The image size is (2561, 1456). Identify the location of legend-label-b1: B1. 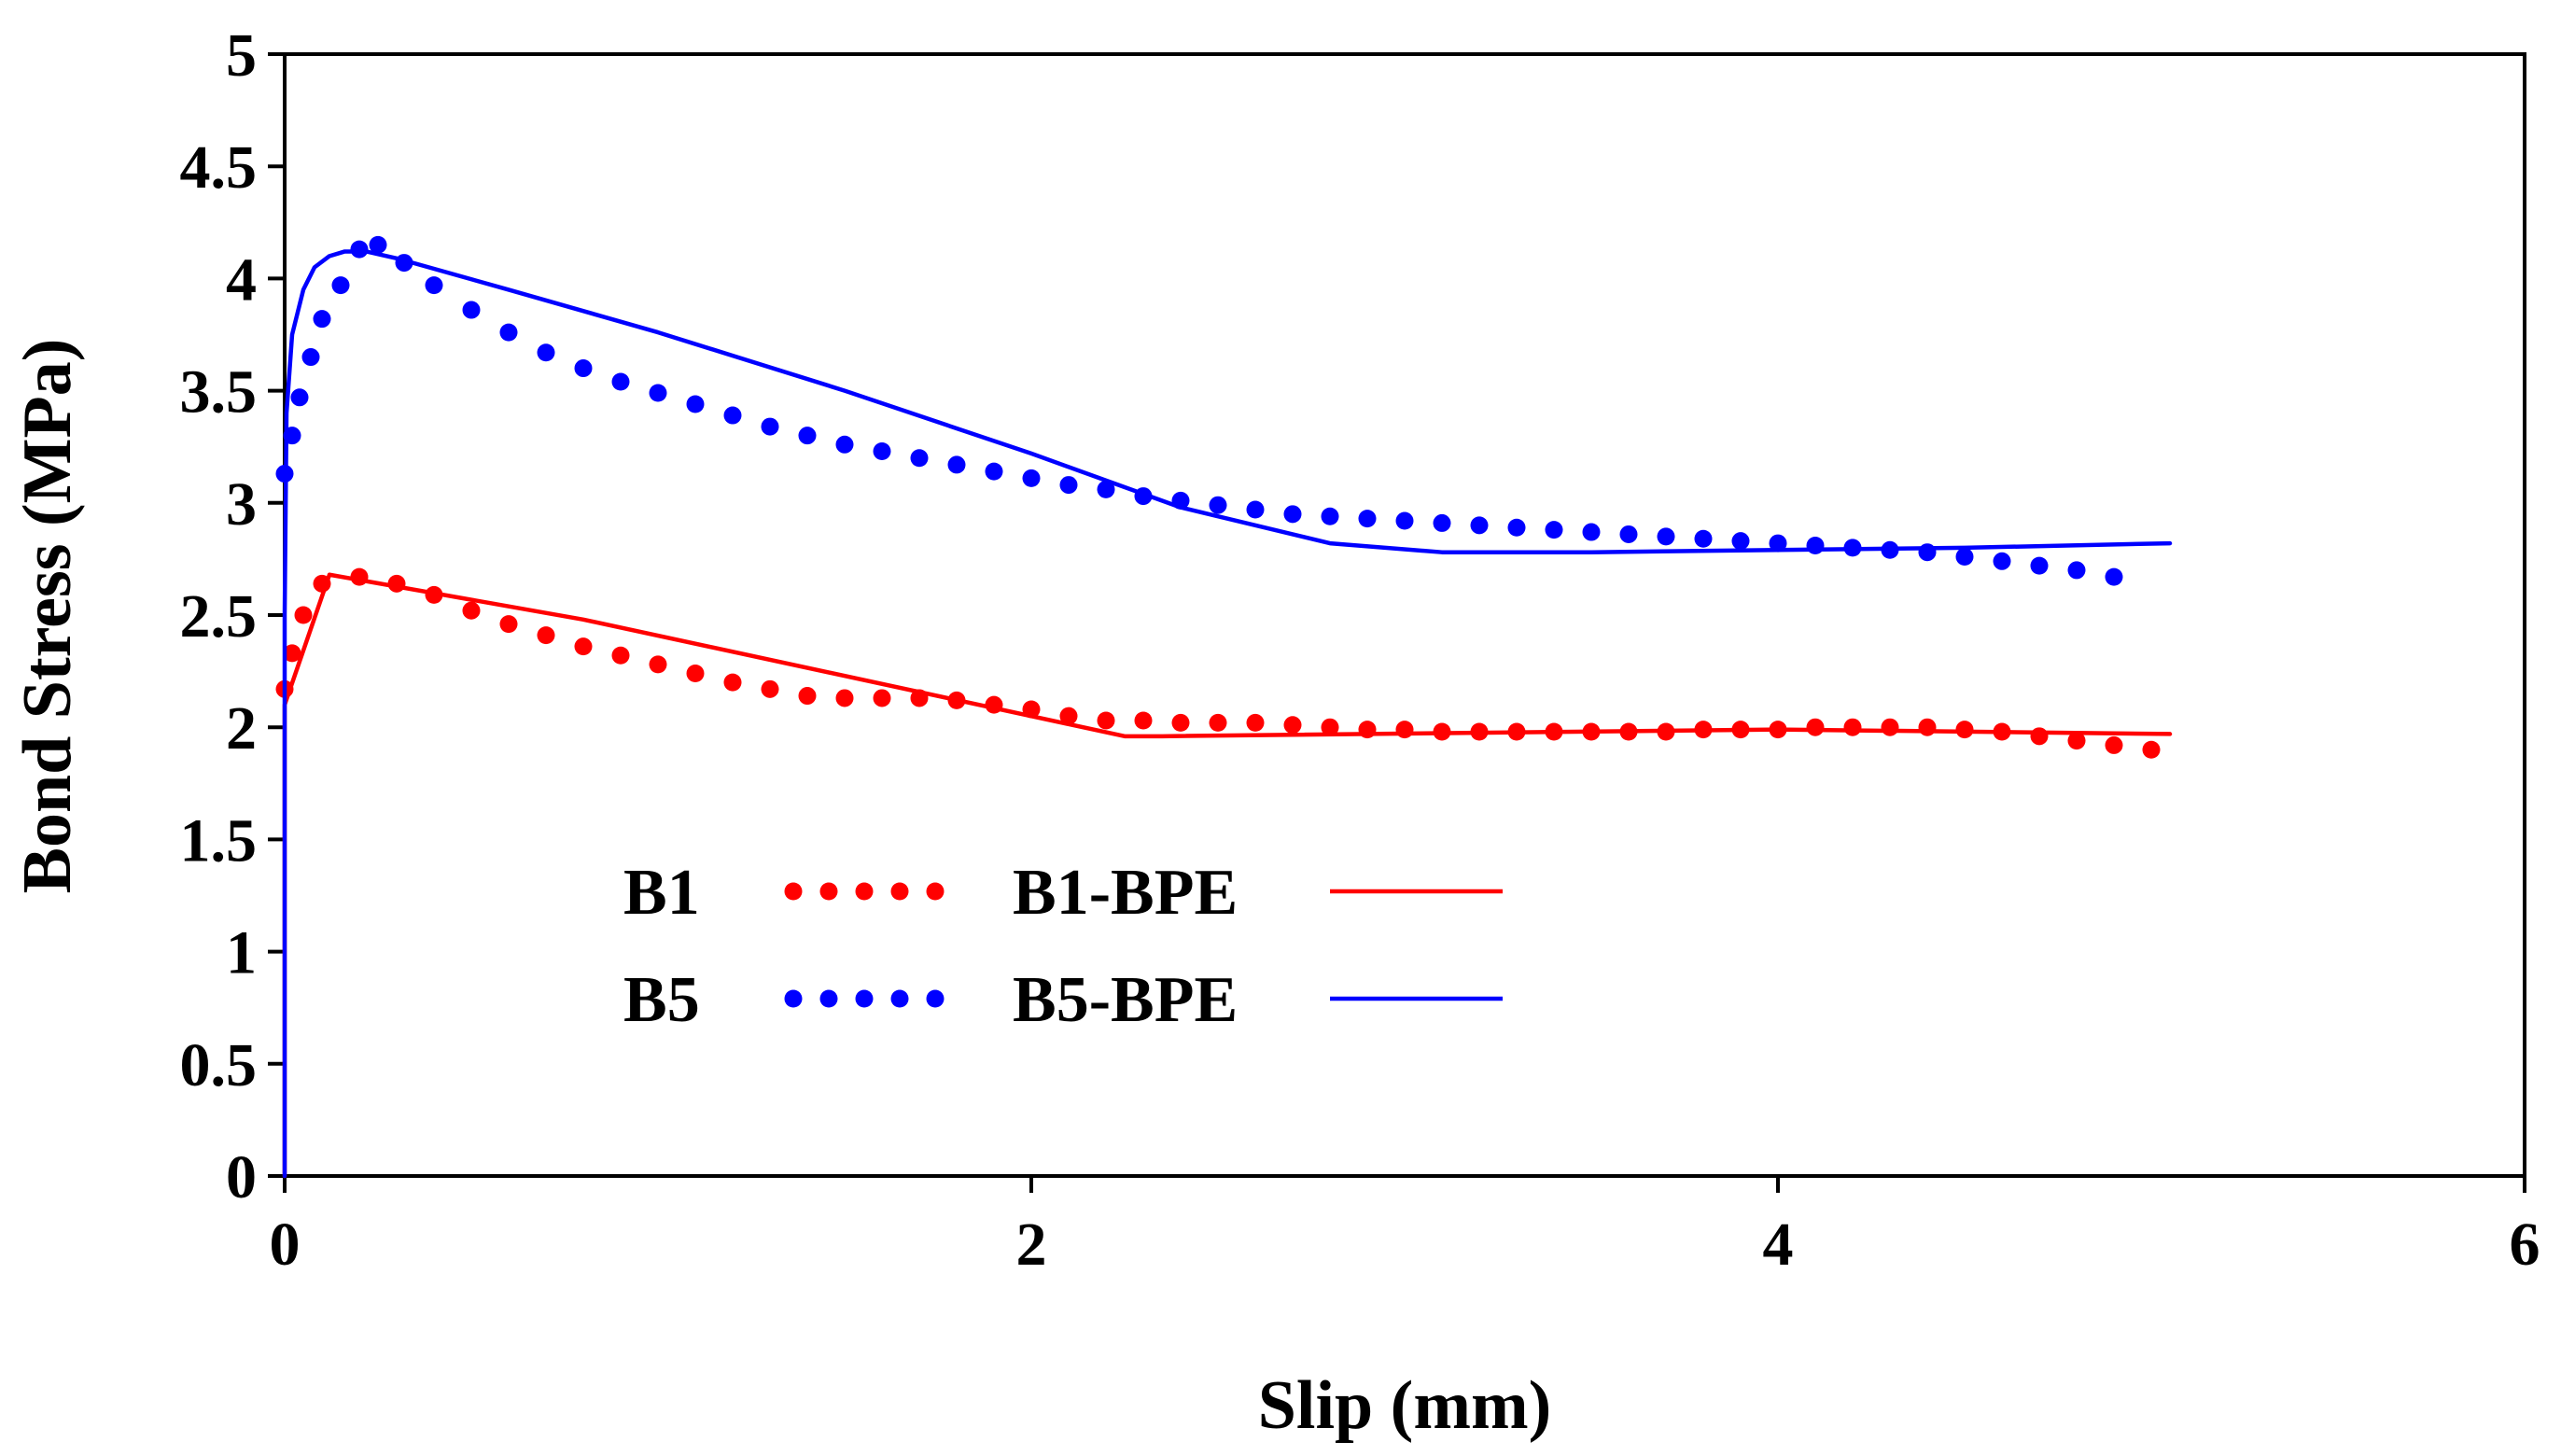
(661, 893).